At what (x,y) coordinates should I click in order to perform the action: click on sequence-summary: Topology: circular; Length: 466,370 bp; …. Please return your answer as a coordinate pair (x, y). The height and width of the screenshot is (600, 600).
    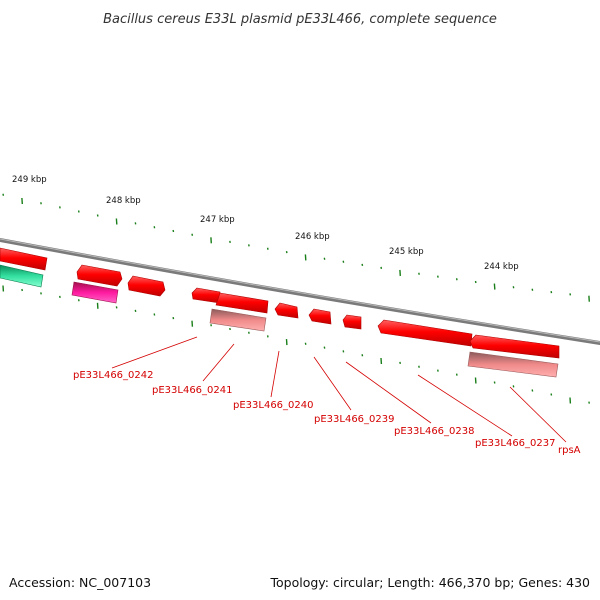
    Looking at the image, I should click on (430, 582).